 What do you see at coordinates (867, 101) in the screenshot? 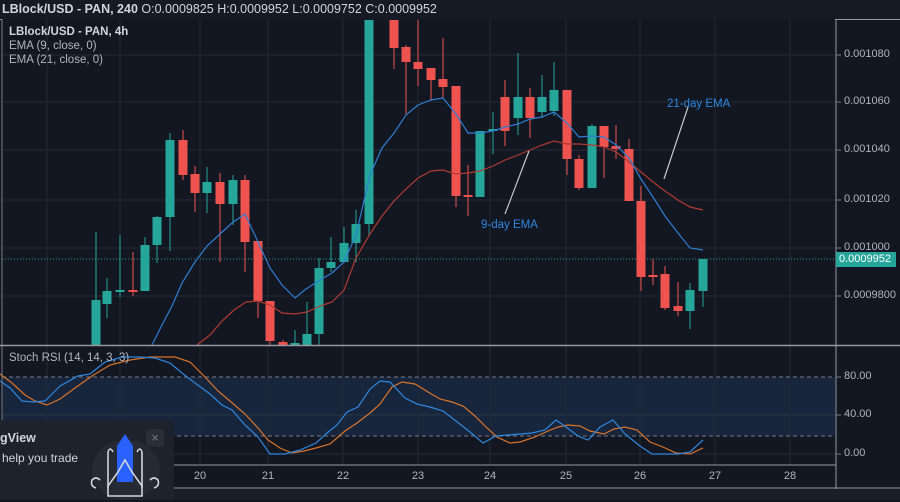
I see `y-axis-label: 0.001060` at bounding box center [867, 101].